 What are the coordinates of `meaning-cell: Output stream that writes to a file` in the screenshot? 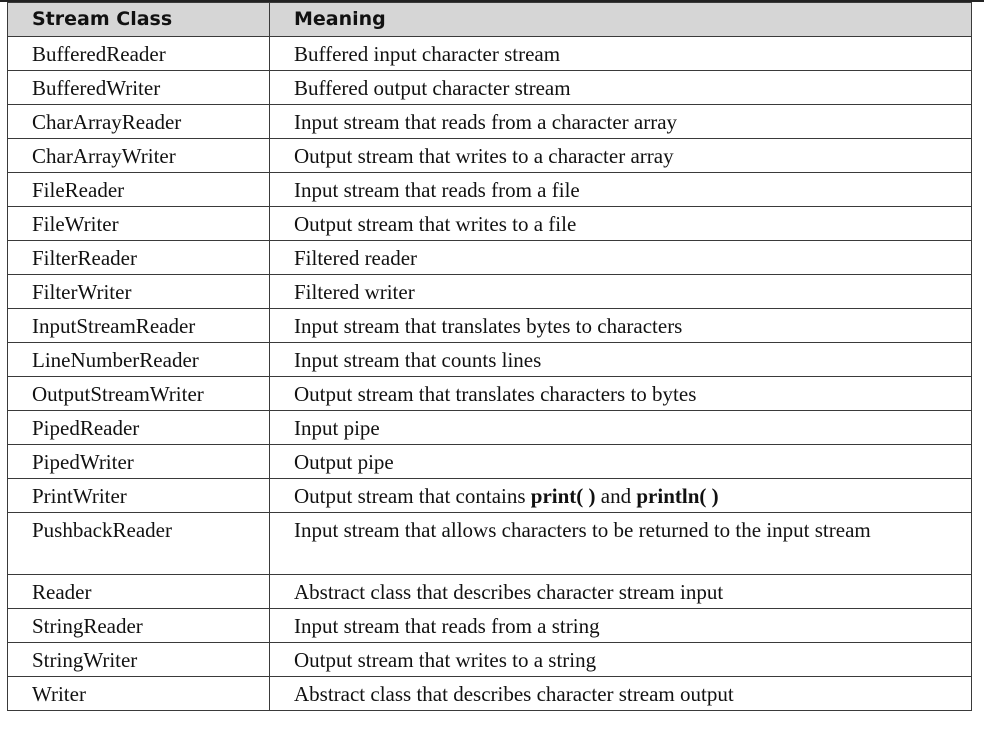 It's located at (620, 223).